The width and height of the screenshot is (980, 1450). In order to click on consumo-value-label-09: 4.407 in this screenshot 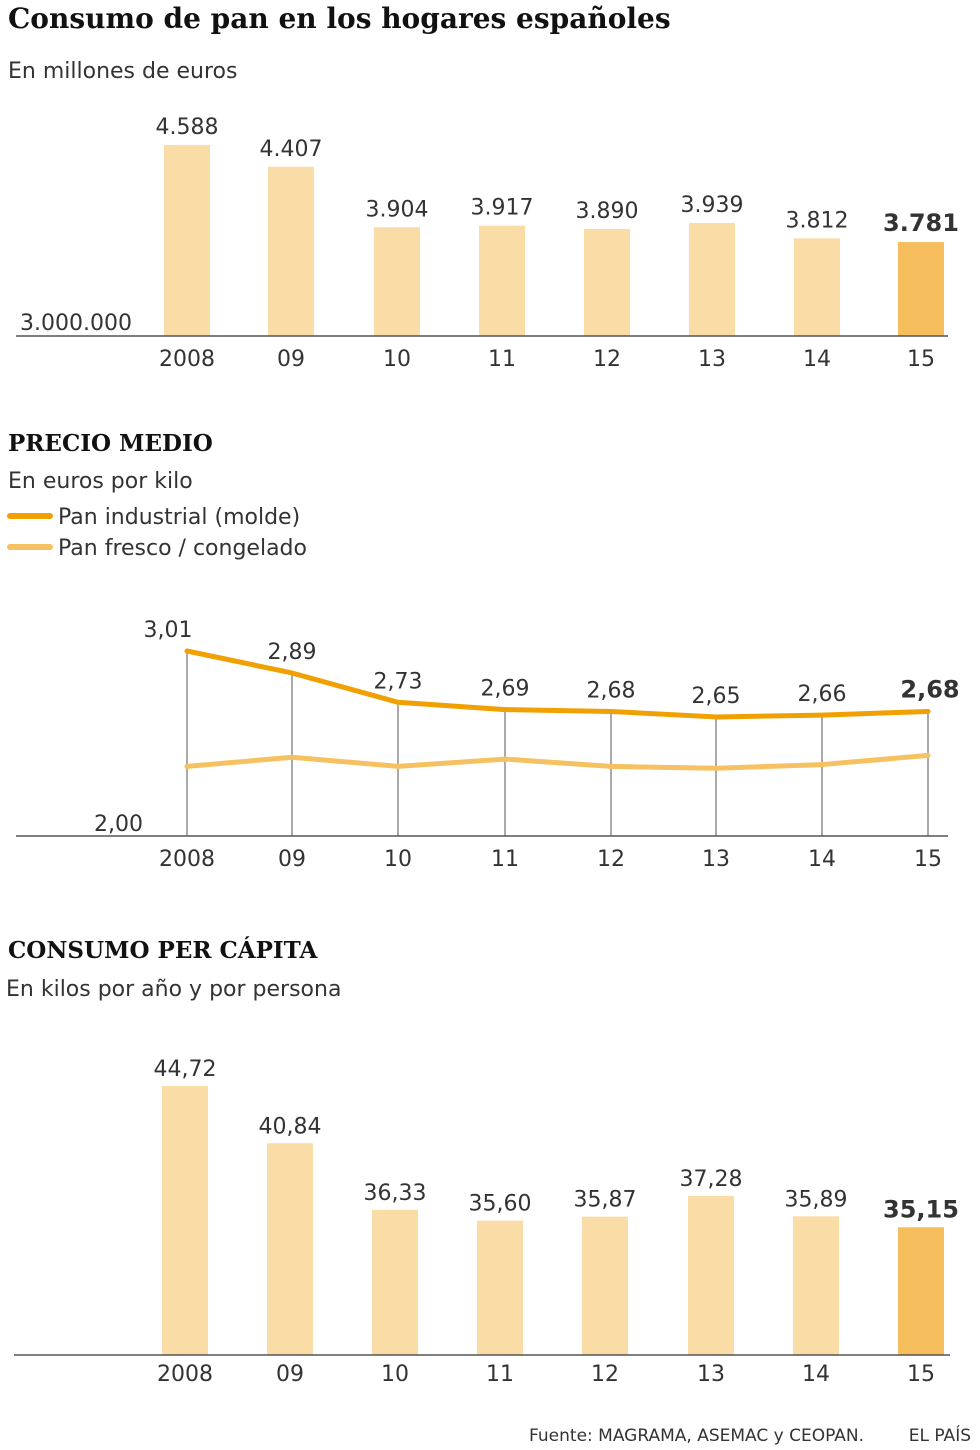, I will do `click(291, 149)`.